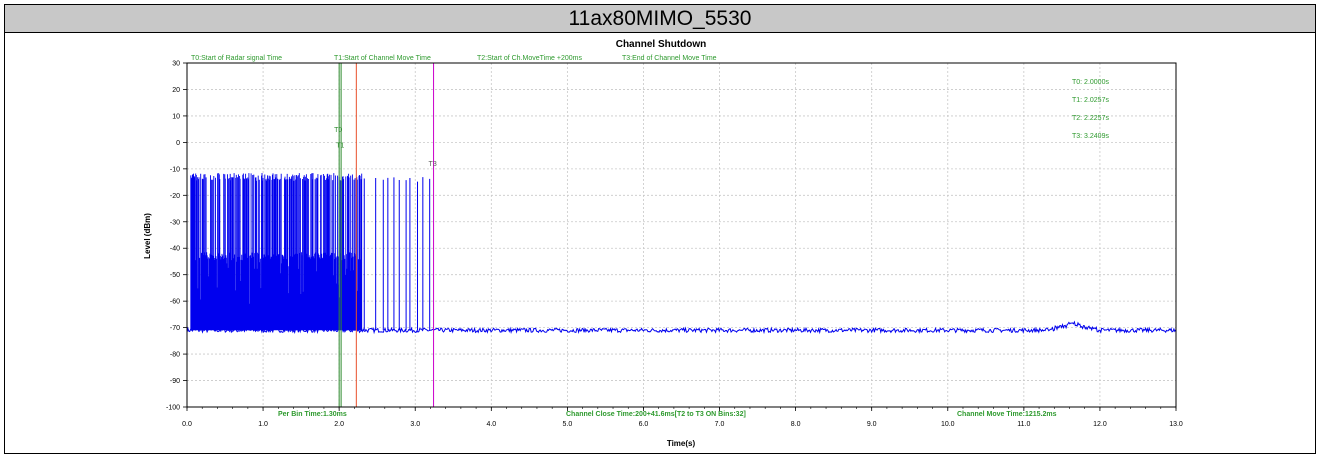  I want to click on x-axis-label: Time(s), so click(681, 443).